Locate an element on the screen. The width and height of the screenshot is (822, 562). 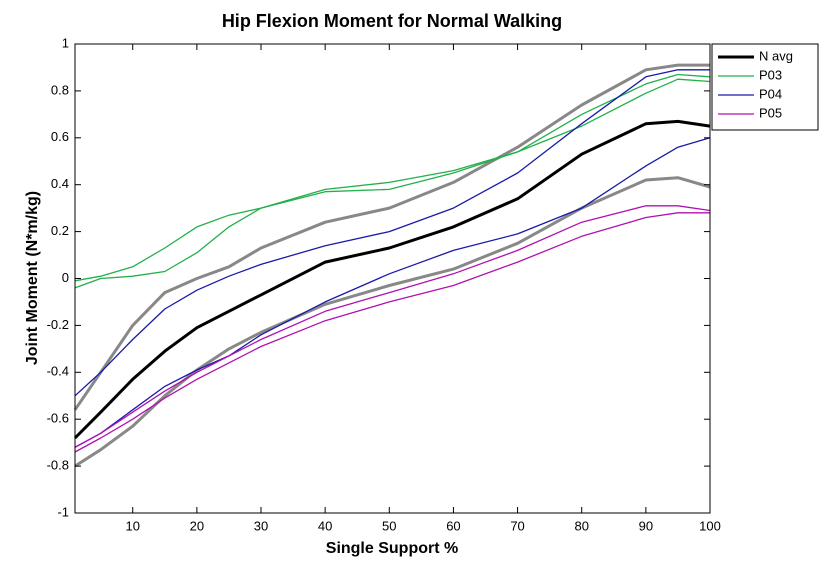
y-tick-label: -0.8 is located at coordinates (58, 465).